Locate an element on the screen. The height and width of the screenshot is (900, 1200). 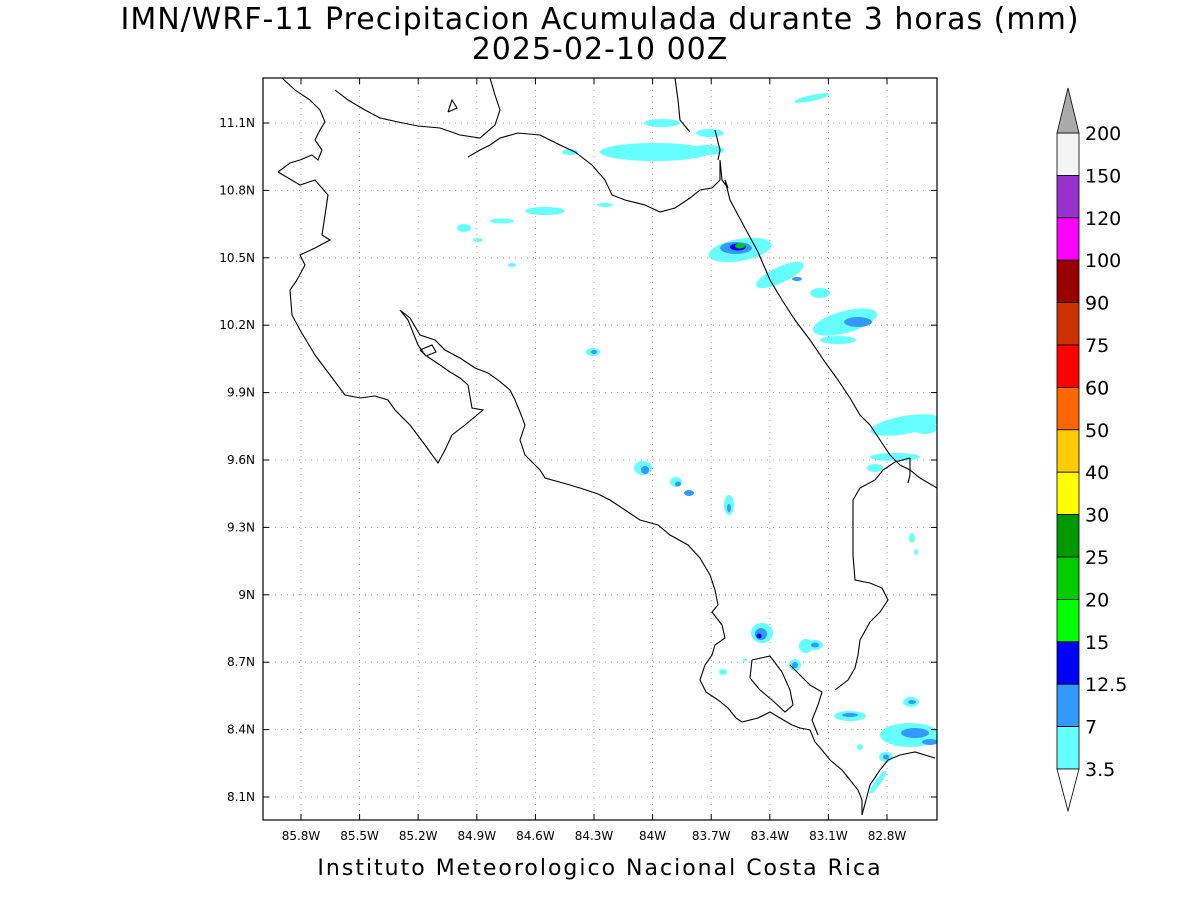
lat-label: 9N is located at coordinates (246, 595).